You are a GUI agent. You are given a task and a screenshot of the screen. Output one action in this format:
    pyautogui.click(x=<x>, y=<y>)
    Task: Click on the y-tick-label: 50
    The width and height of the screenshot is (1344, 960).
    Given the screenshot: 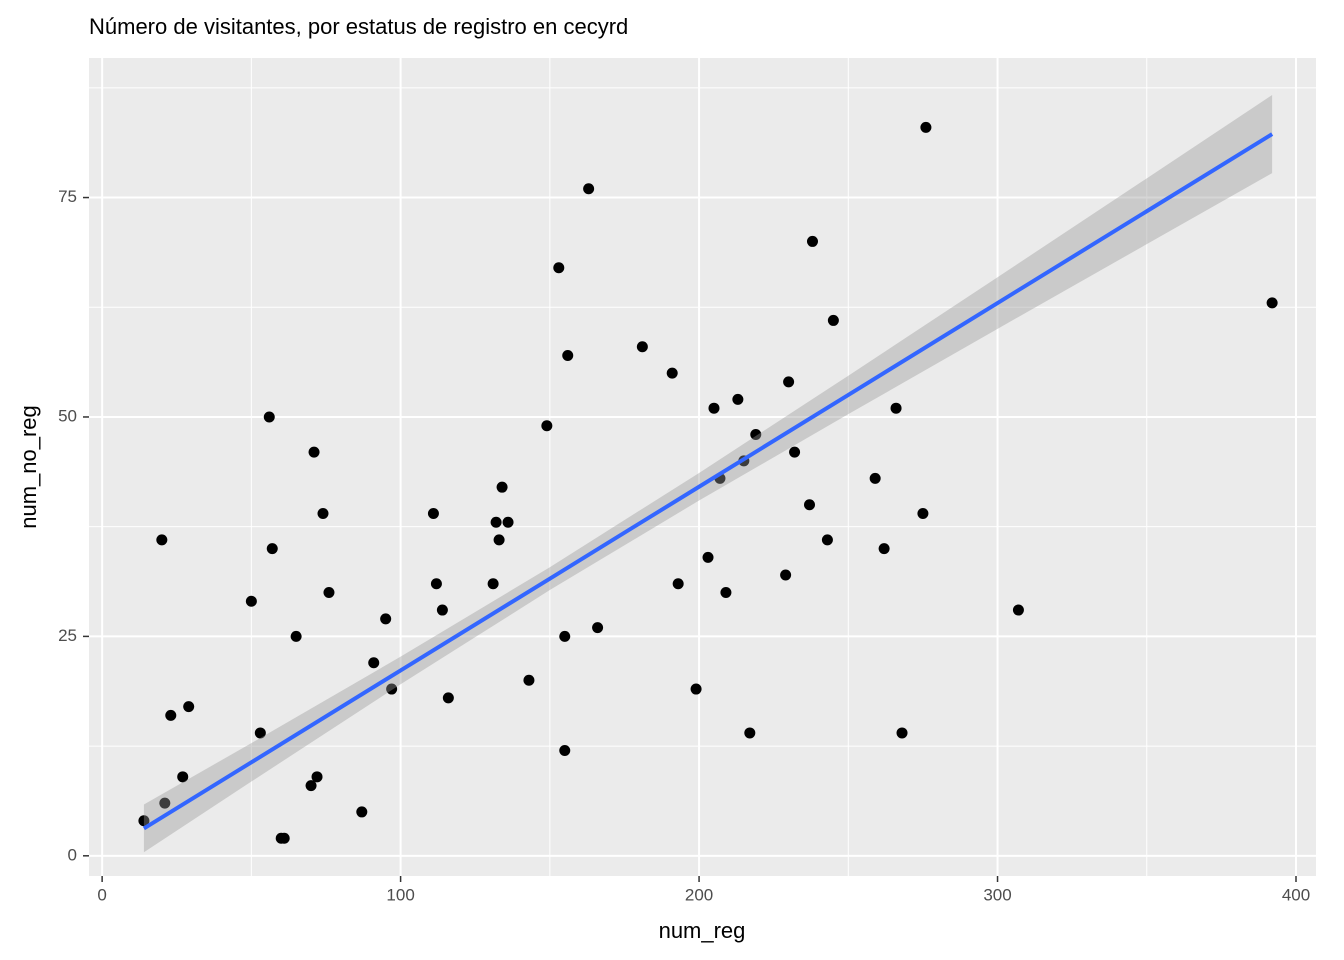 What is the action you would take?
    pyautogui.click(x=67, y=415)
    